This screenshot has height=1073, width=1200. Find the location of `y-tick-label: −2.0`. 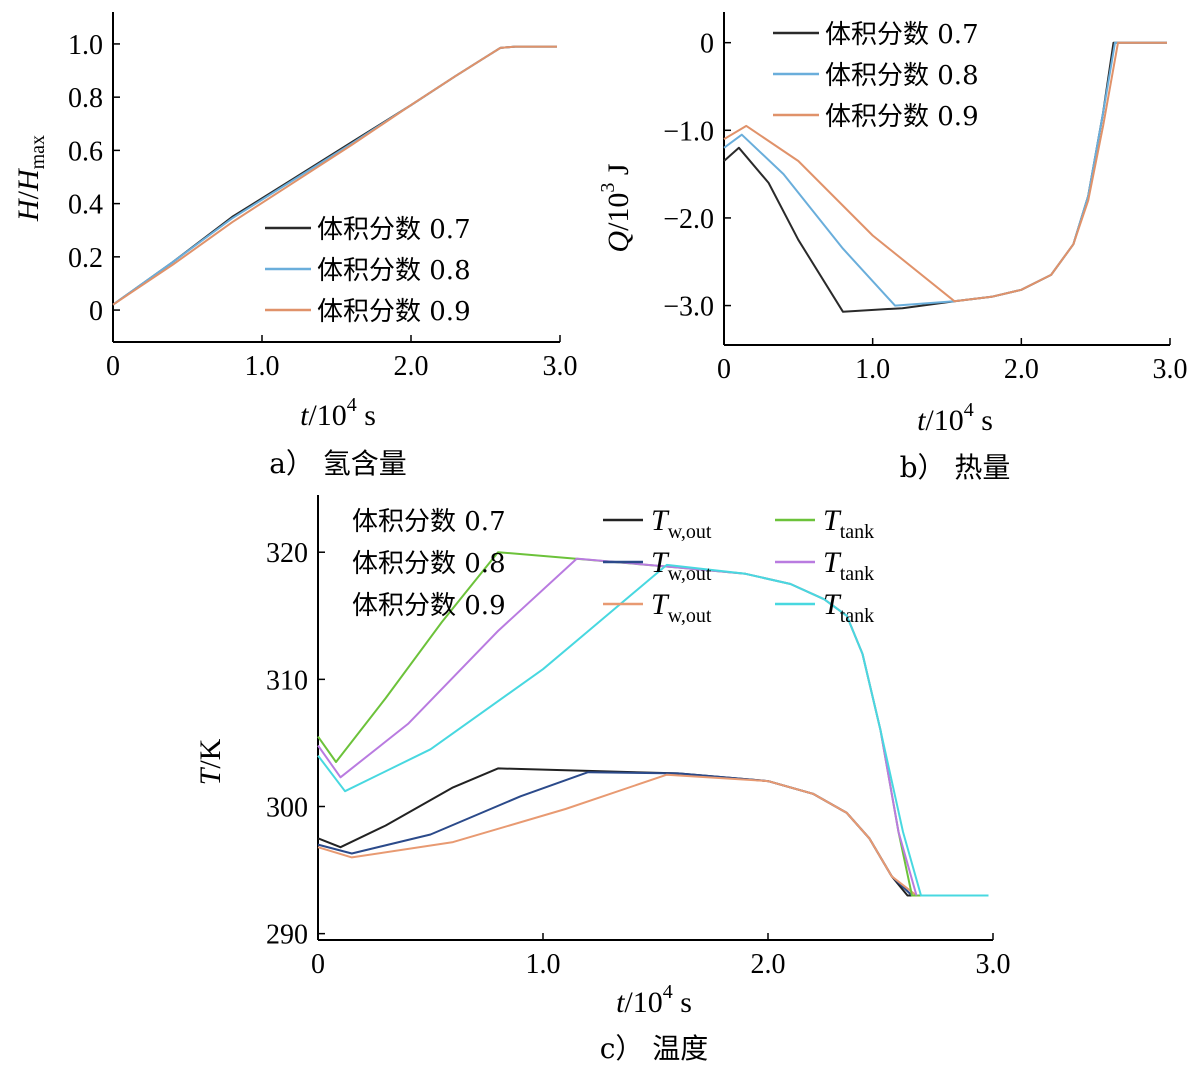

y-tick-label: −2.0 is located at coordinates (688, 219).